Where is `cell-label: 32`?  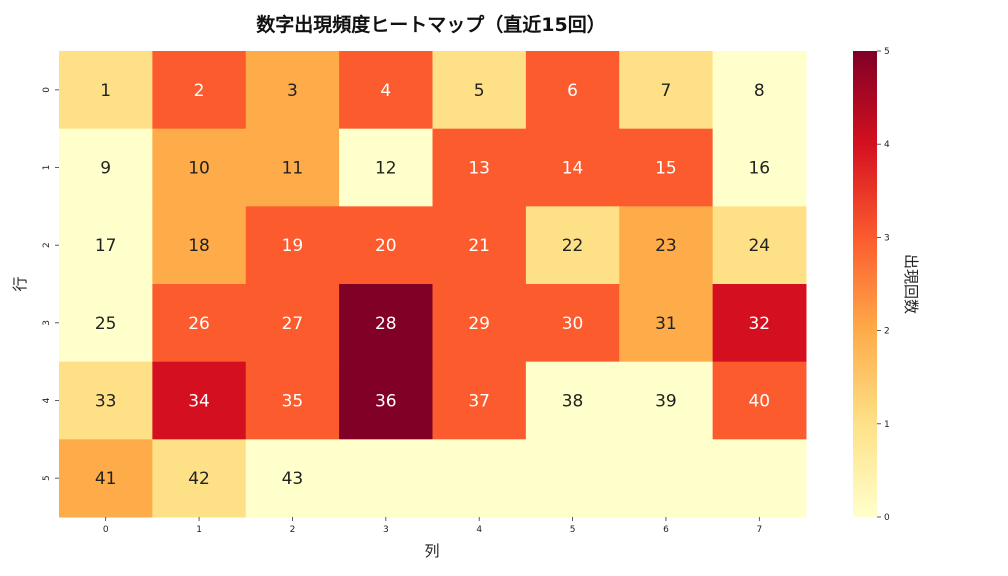 cell-label: 32 is located at coordinates (759, 324).